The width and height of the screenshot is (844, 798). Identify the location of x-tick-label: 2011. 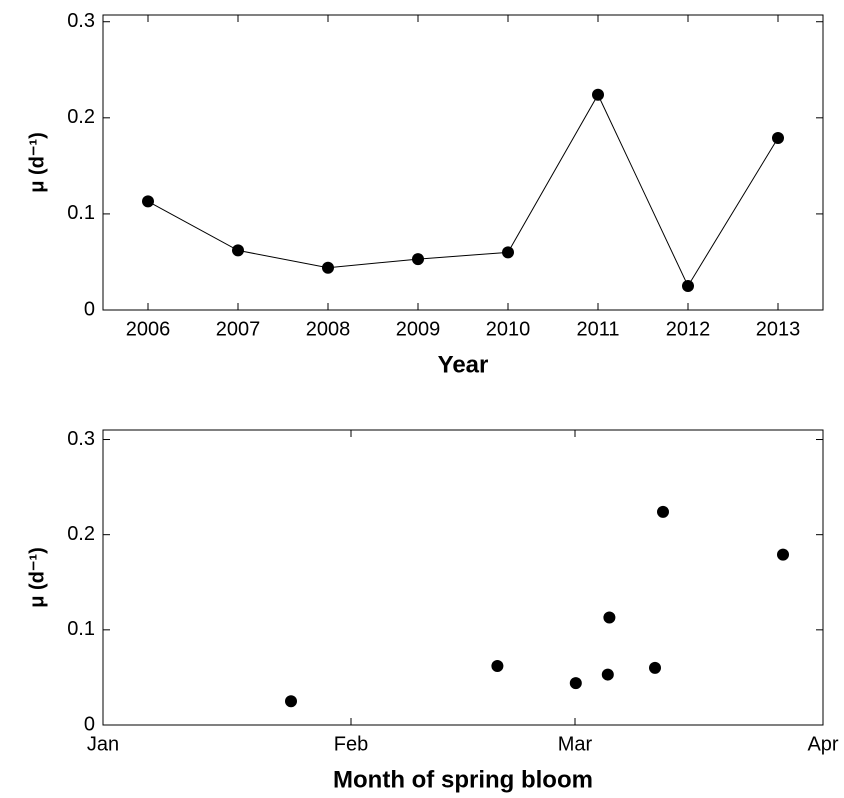
(597, 329).